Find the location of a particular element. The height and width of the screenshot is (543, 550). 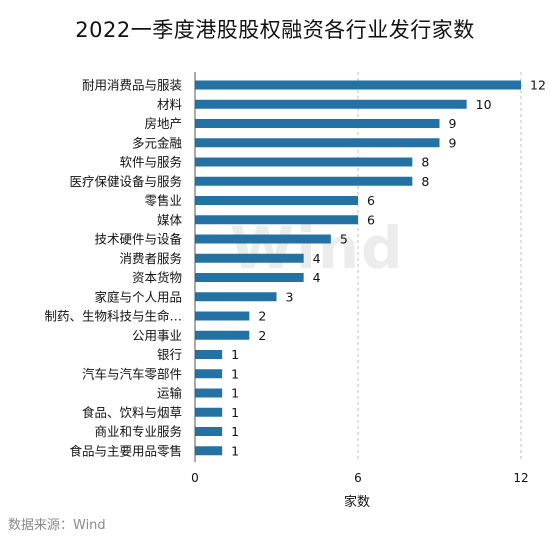

value-label-9: 4 is located at coordinates (317, 258).